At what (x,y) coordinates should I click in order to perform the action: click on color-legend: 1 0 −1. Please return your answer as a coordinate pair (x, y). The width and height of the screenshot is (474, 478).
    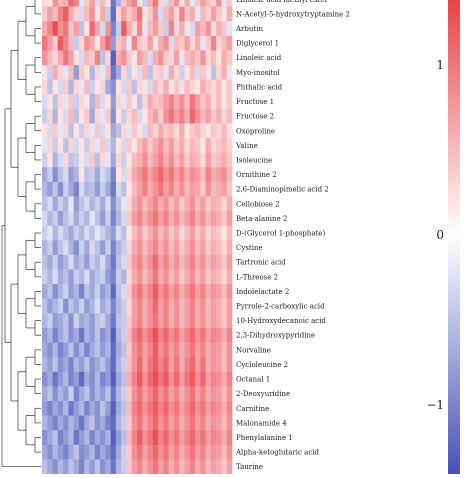
    Looking at the image, I should click on (443, 239).